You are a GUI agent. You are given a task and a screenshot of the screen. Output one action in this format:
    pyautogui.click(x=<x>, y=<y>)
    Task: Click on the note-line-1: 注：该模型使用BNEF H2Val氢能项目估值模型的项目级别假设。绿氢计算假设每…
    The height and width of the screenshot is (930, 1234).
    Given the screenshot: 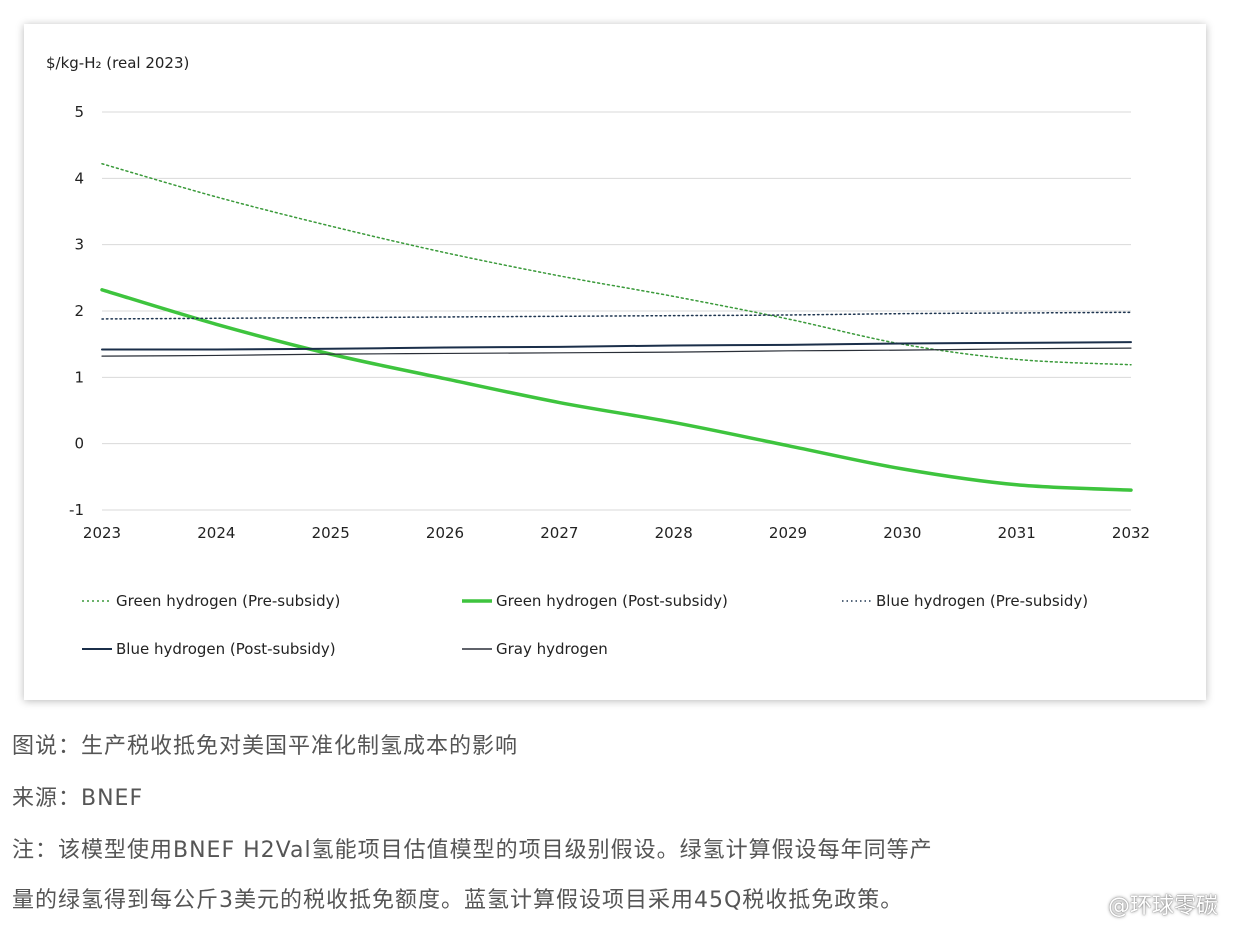 What is the action you would take?
    pyautogui.click(x=472, y=850)
    